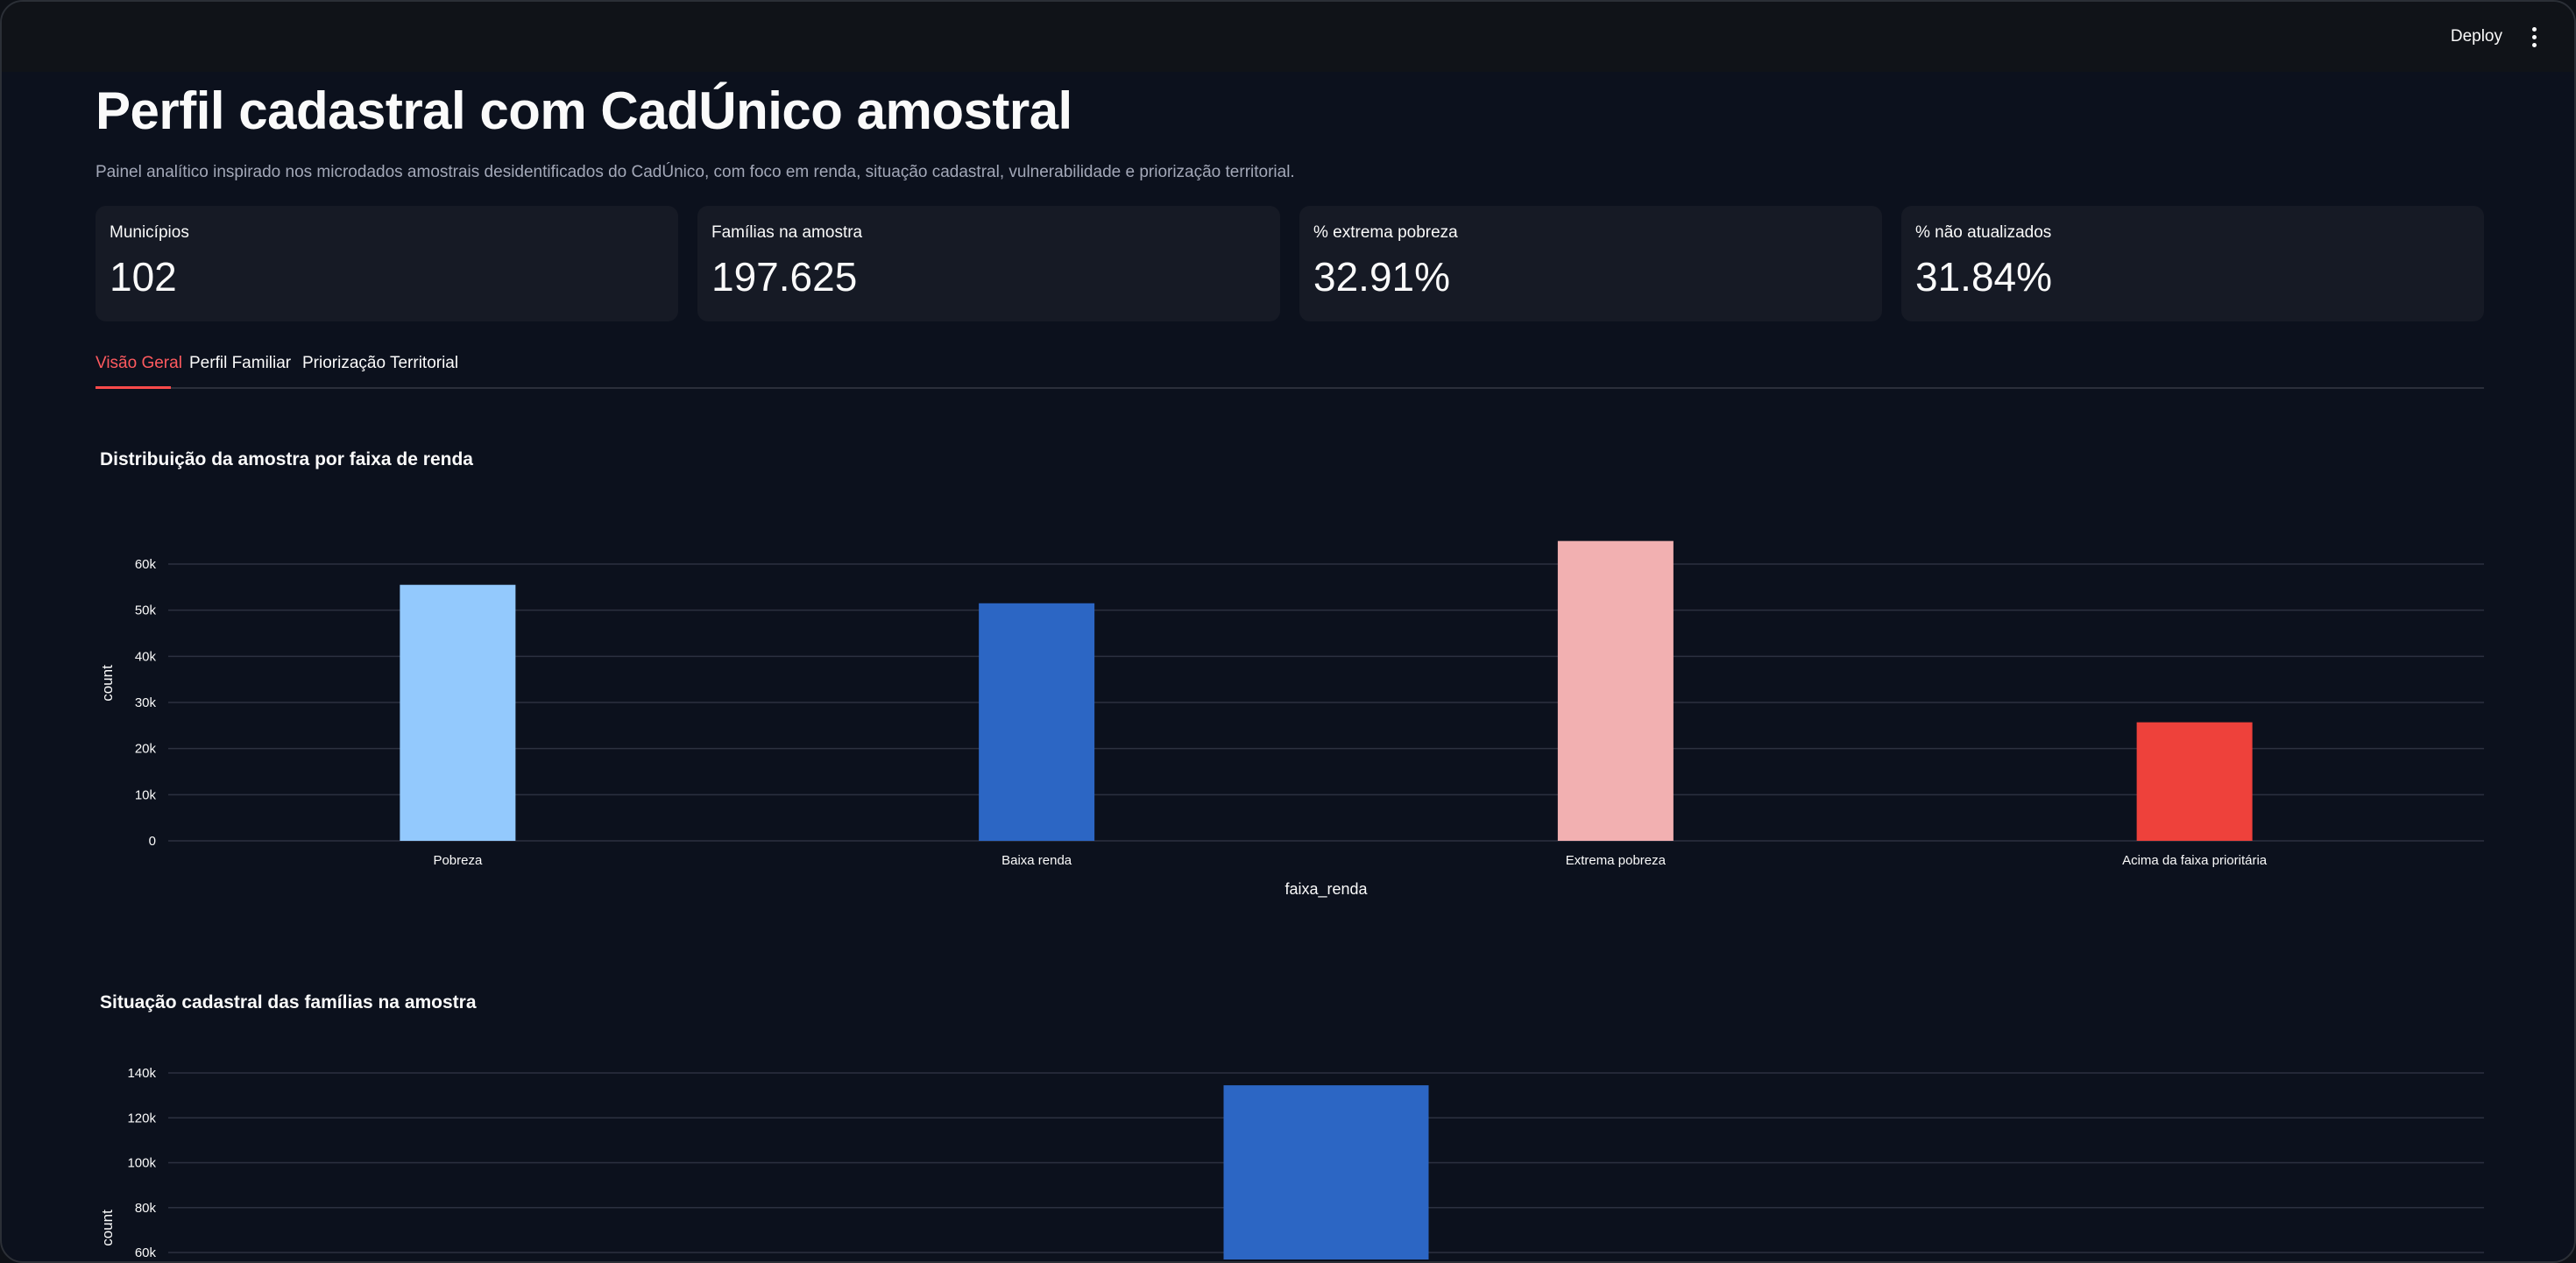 The height and width of the screenshot is (1263, 2576). What do you see at coordinates (143, 277) in the screenshot?
I see `metric-value: 102` at bounding box center [143, 277].